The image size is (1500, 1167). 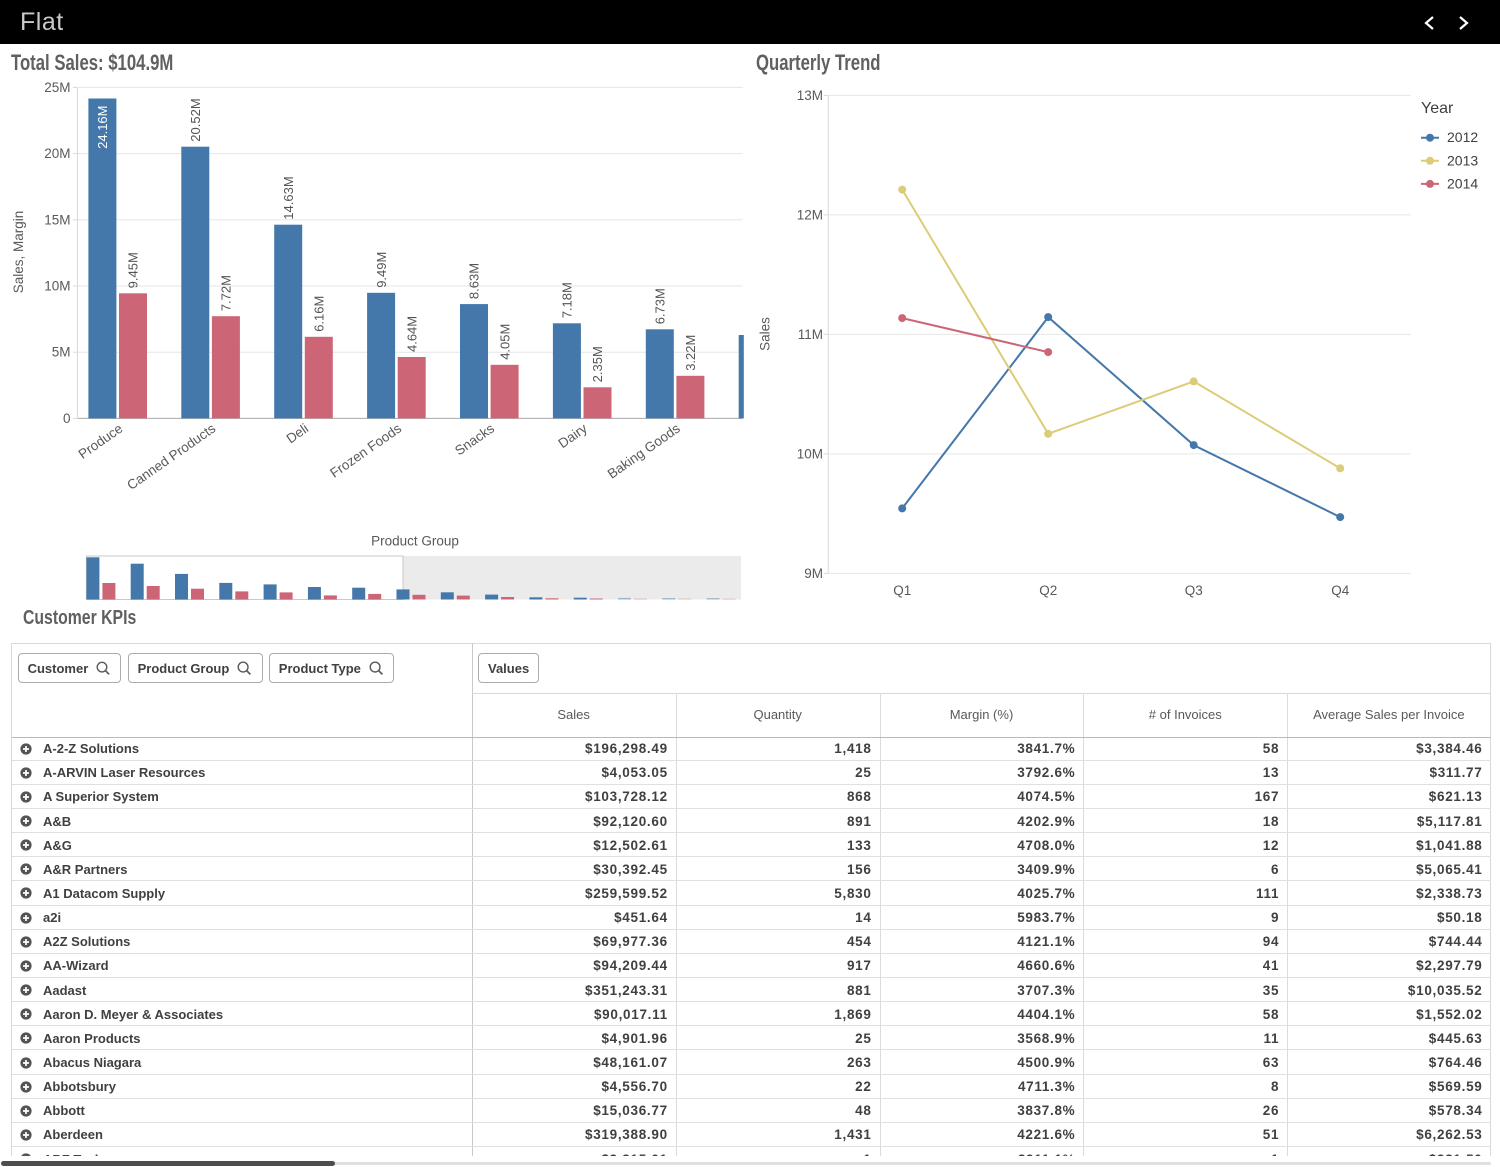 What do you see at coordinates (101, 441) in the screenshot?
I see `svg-text: Produce` at bounding box center [101, 441].